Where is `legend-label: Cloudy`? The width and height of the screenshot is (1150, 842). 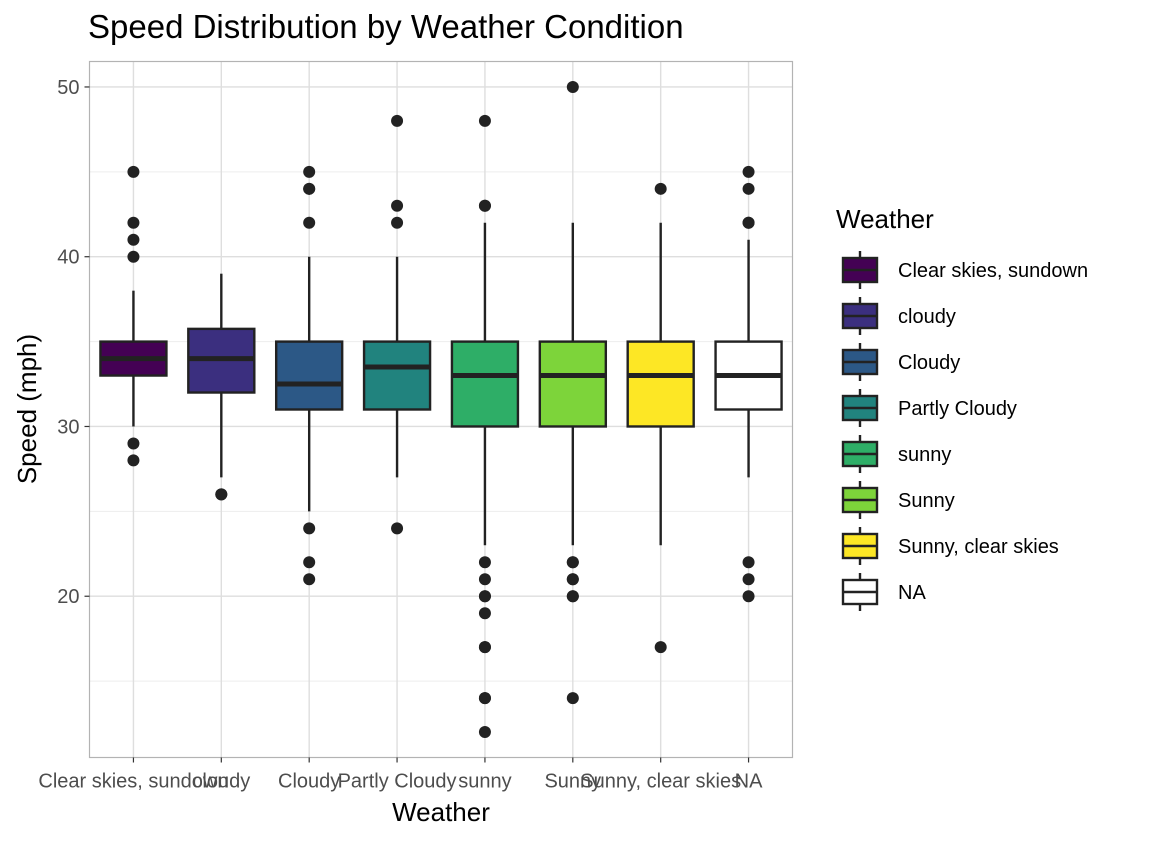
legend-label: Cloudy is located at coordinates (929, 363).